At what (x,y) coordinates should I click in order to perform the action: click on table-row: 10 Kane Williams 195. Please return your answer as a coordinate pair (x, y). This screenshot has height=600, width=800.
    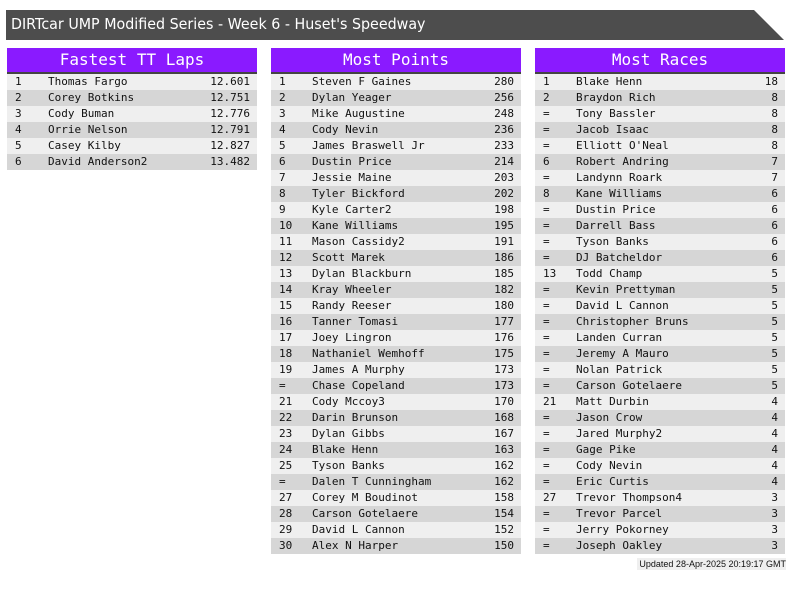
    Looking at the image, I should click on (396, 226).